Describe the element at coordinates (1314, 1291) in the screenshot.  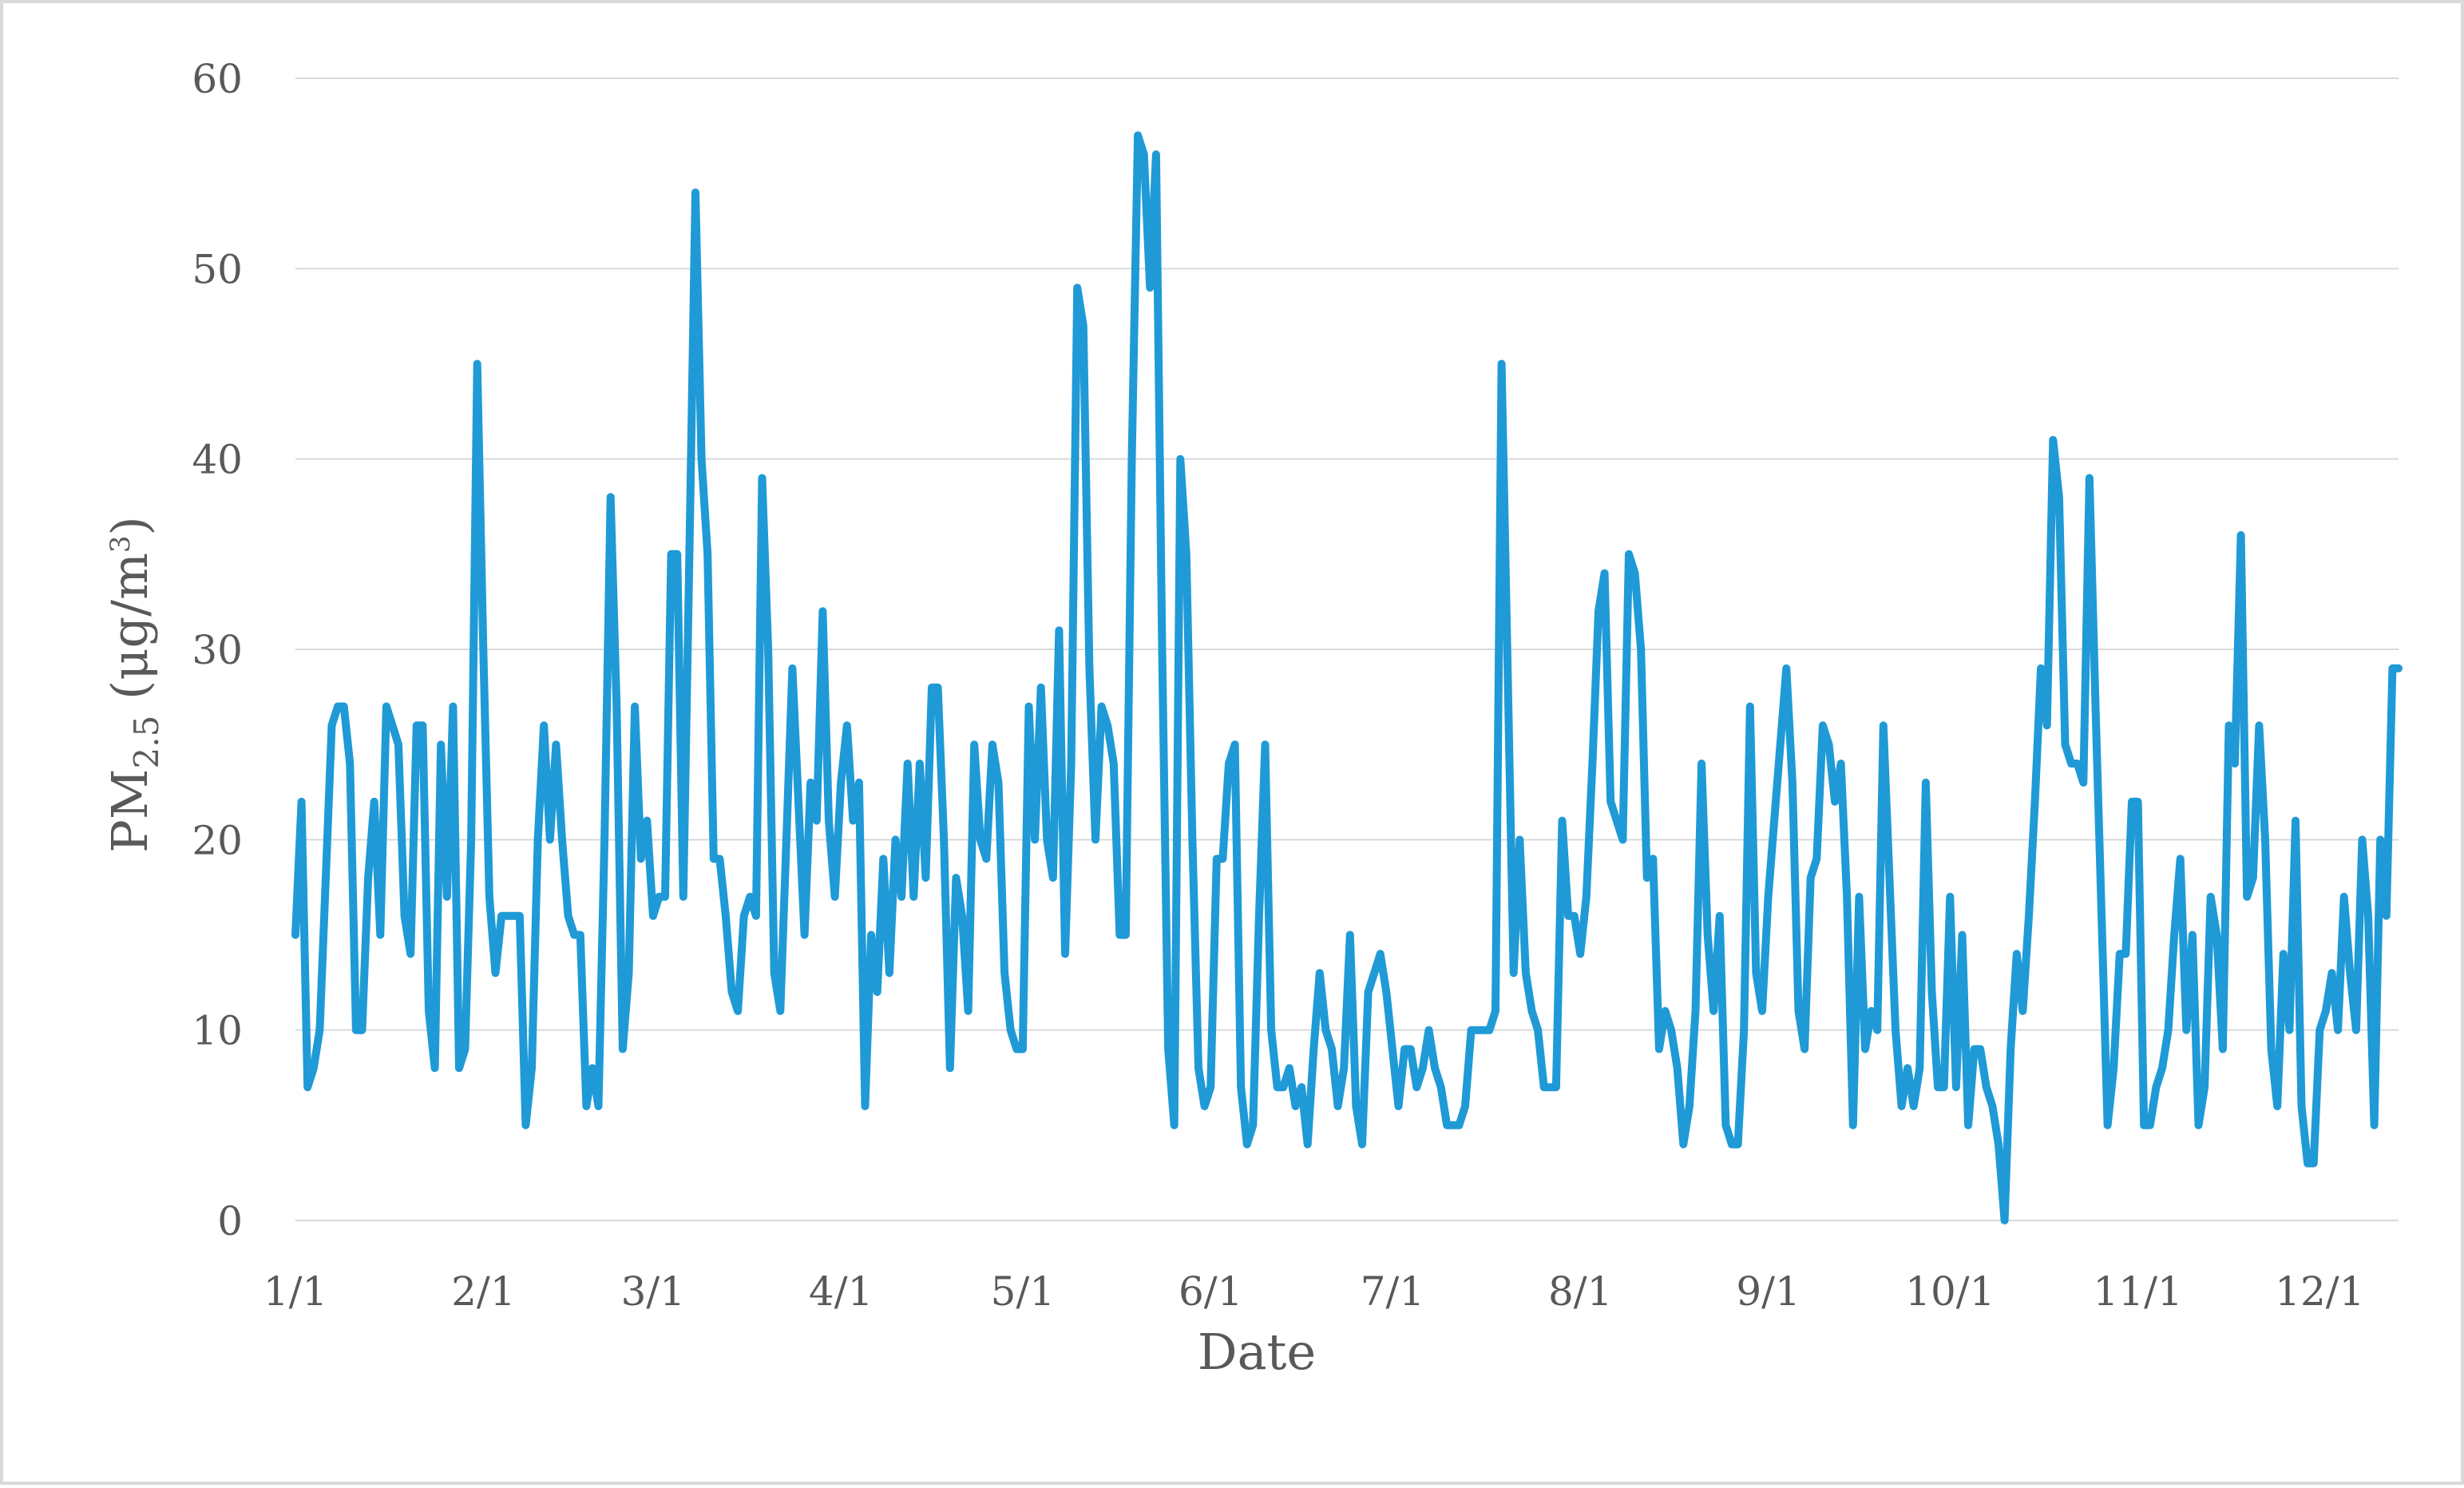
I see `x-axis-ticks: 1/1 2/1 3/1 4/1 5/1 6/1 7/1 8/1 9/1 10/1 11/1 12/1` at that location.